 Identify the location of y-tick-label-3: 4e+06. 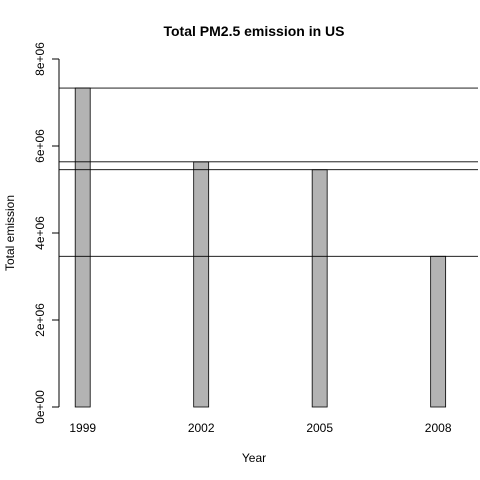
(40, 233).